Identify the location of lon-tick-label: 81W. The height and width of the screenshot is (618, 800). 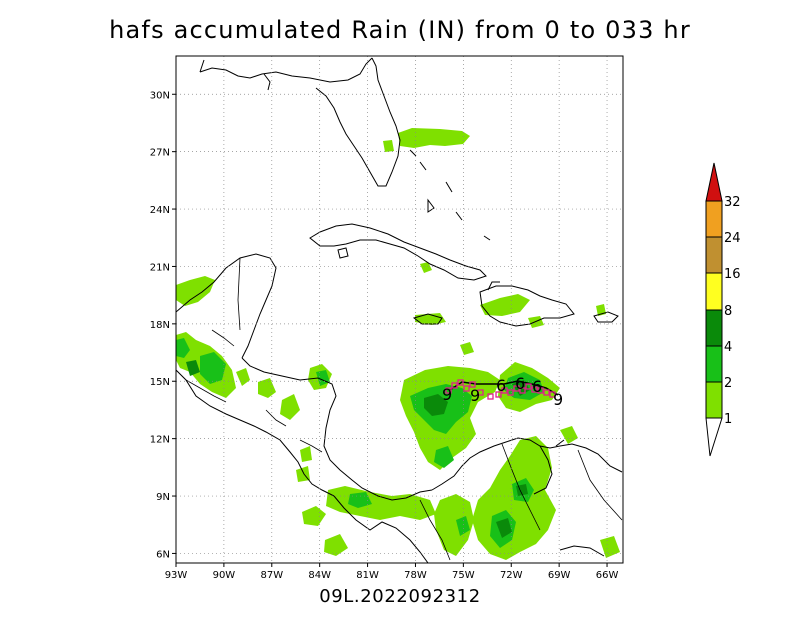
(367, 575).